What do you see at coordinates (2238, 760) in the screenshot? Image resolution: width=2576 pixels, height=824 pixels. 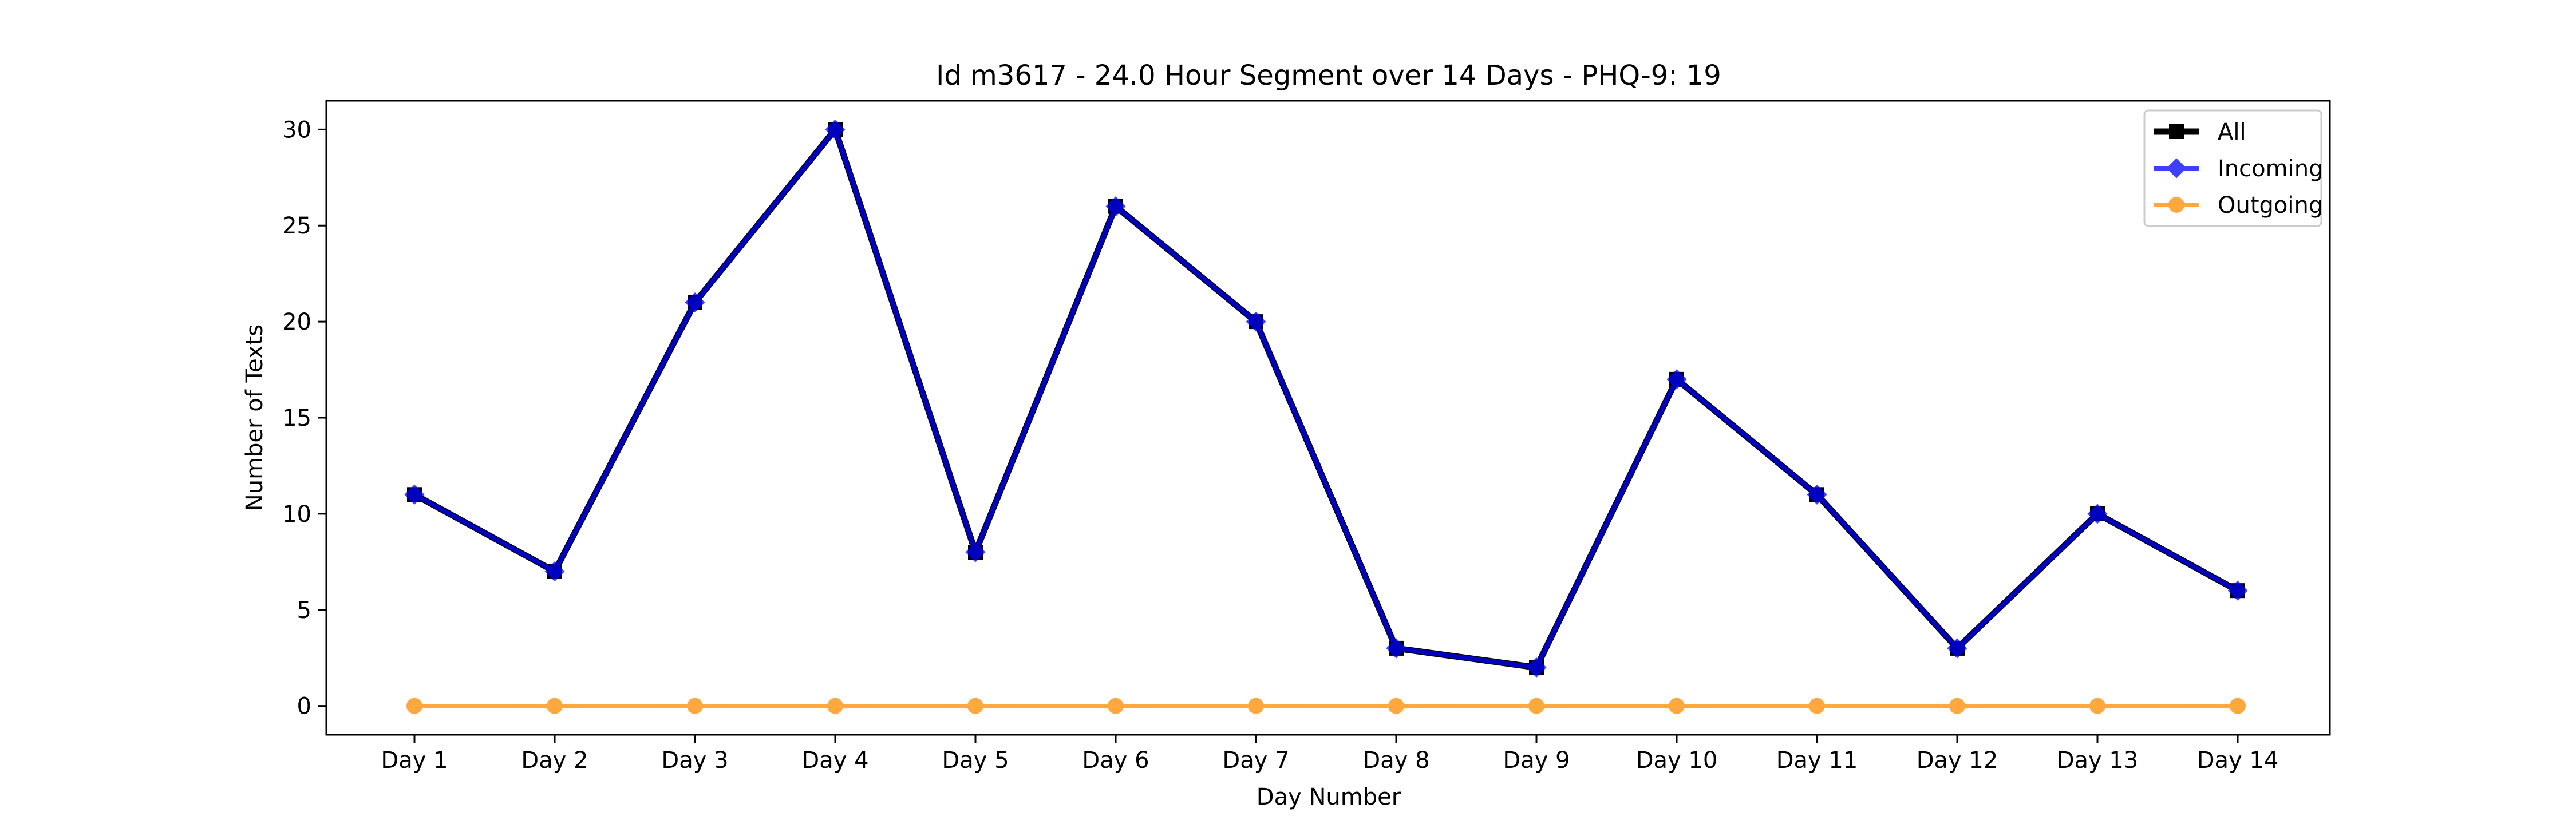 I see `x-tick-label: Day 14` at bounding box center [2238, 760].